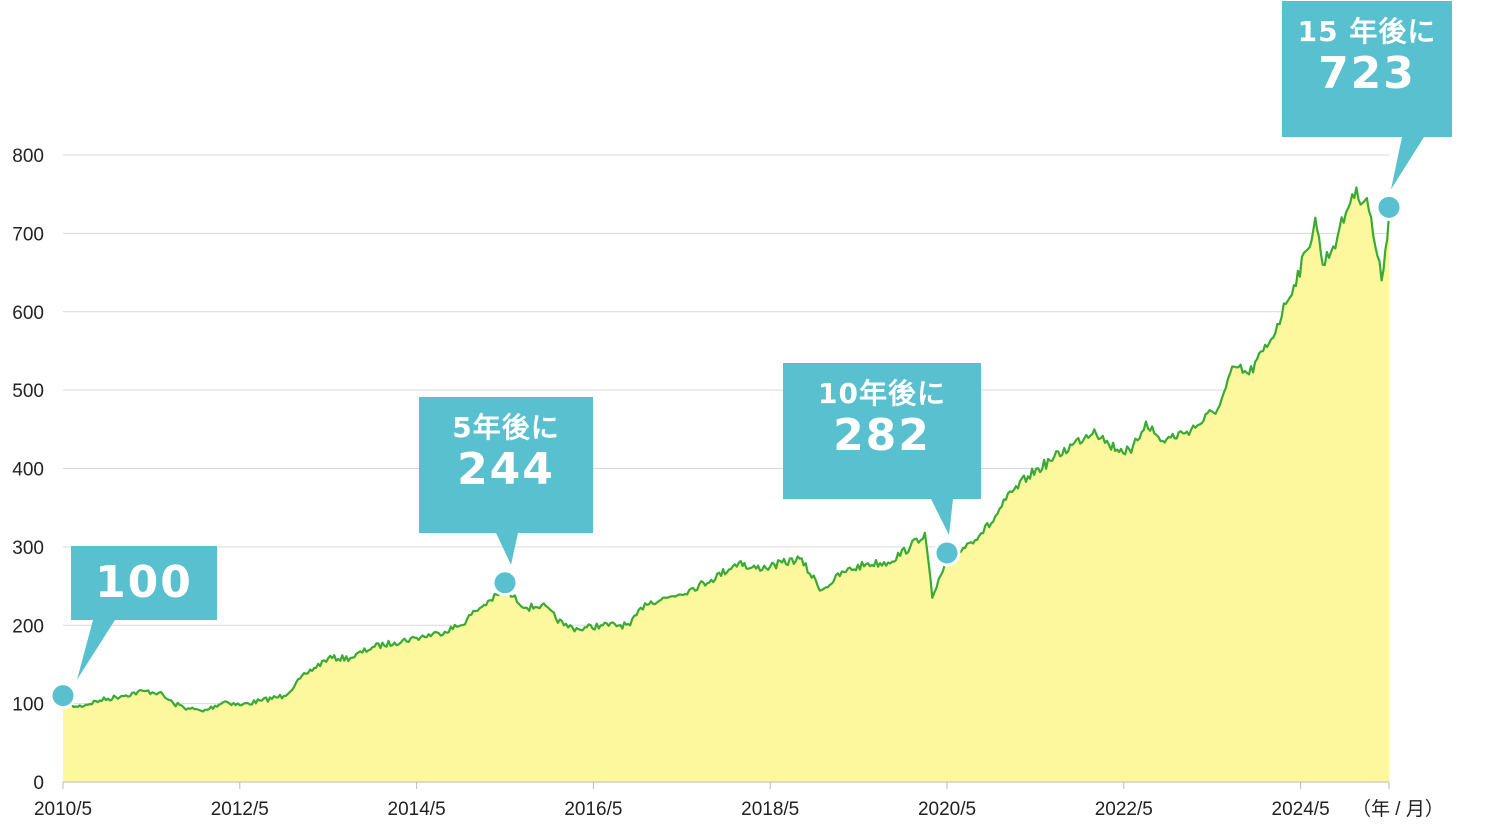 This screenshot has width=1500, height=832. Describe the element at coordinates (593, 809) in the screenshot. I see `x-tick-label: 2016/5` at that location.